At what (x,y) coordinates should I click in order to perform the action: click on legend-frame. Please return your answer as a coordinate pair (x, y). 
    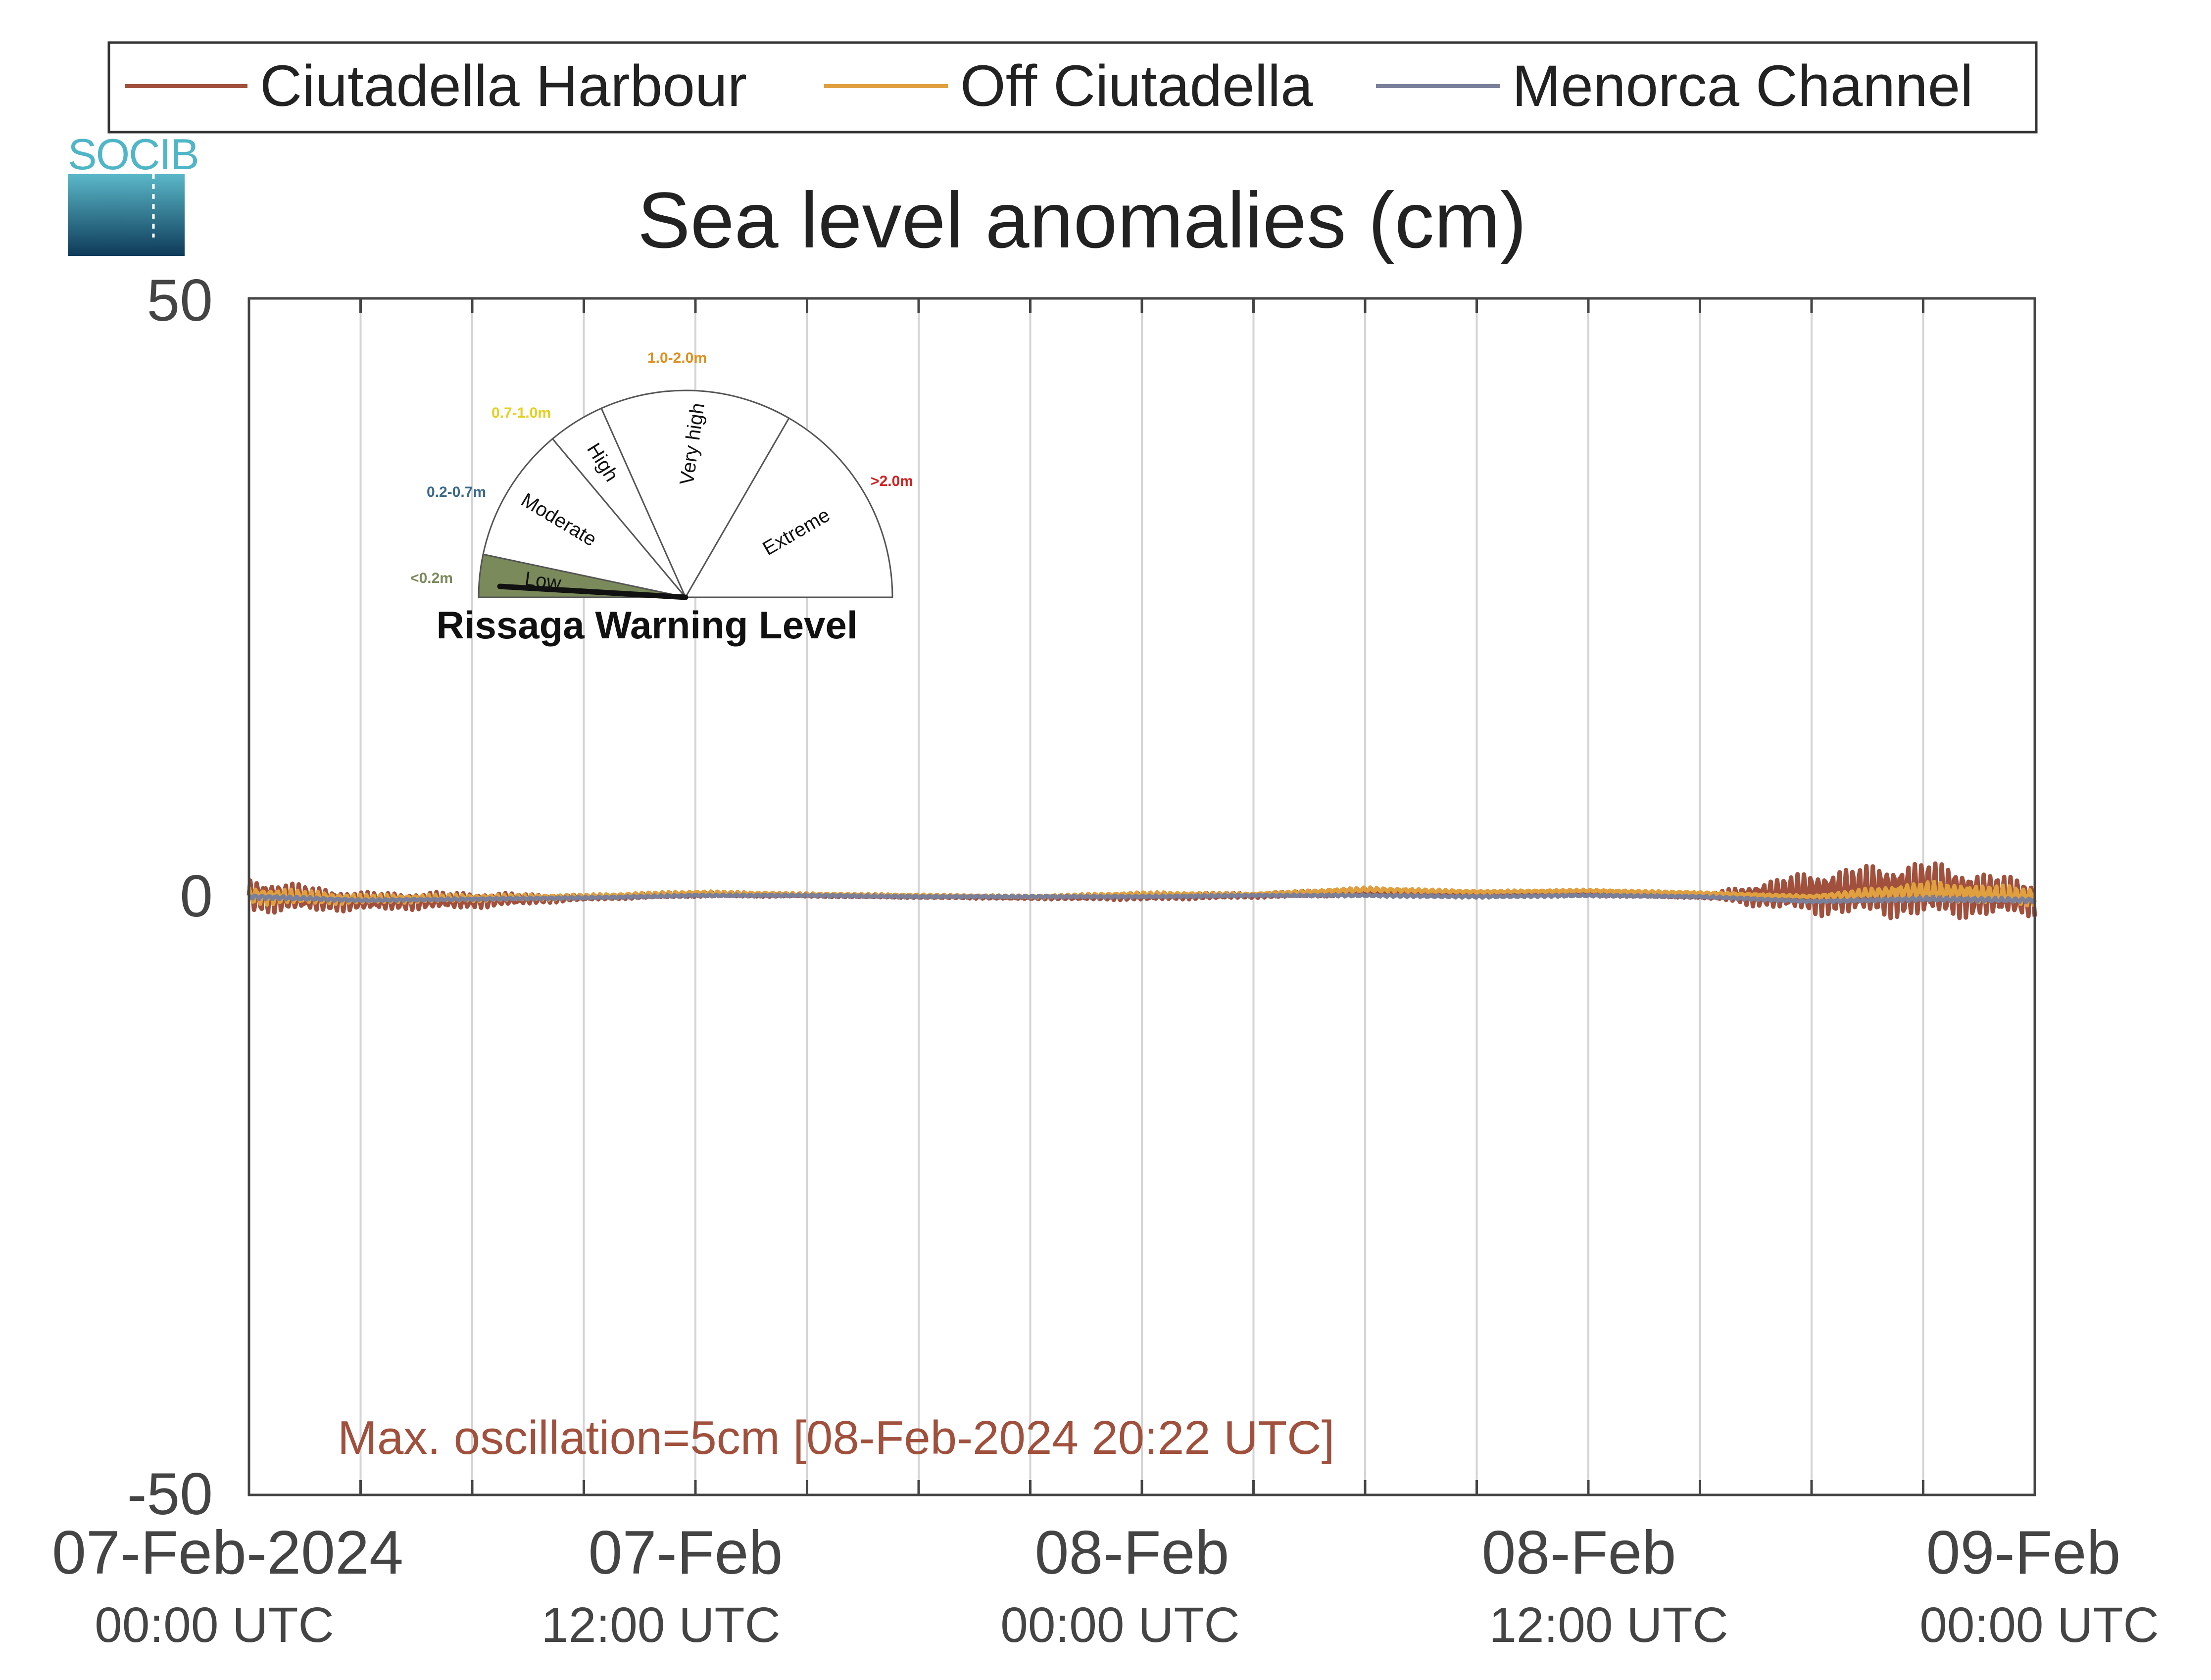
    Looking at the image, I should click on (1072, 88).